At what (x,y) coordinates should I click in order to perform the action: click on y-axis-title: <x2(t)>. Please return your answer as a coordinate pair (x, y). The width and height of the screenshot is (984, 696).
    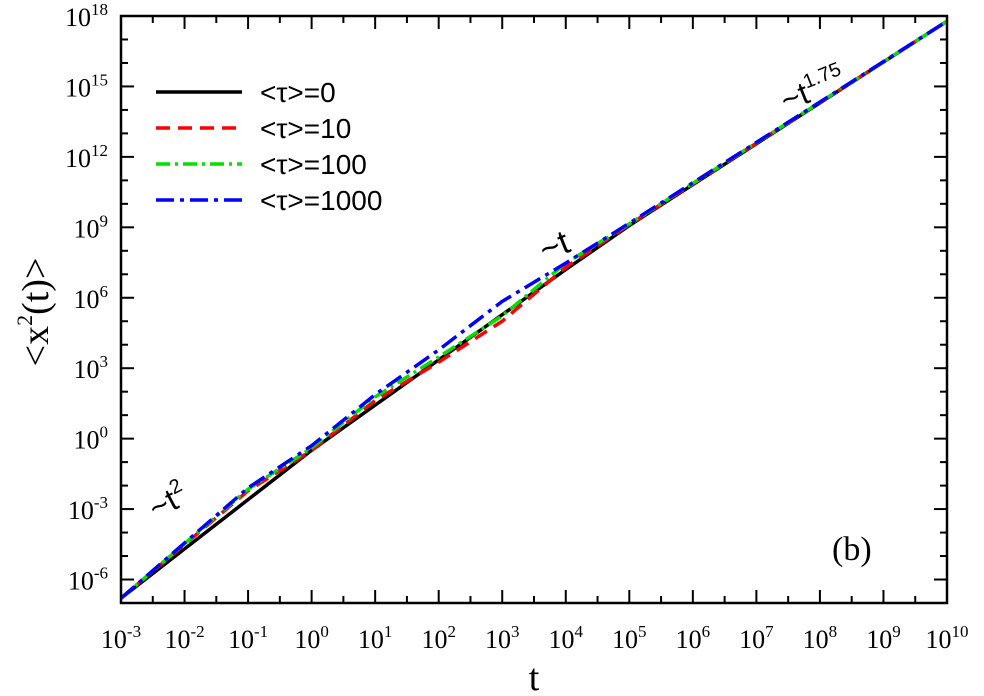
    Looking at the image, I should click on (34, 312).